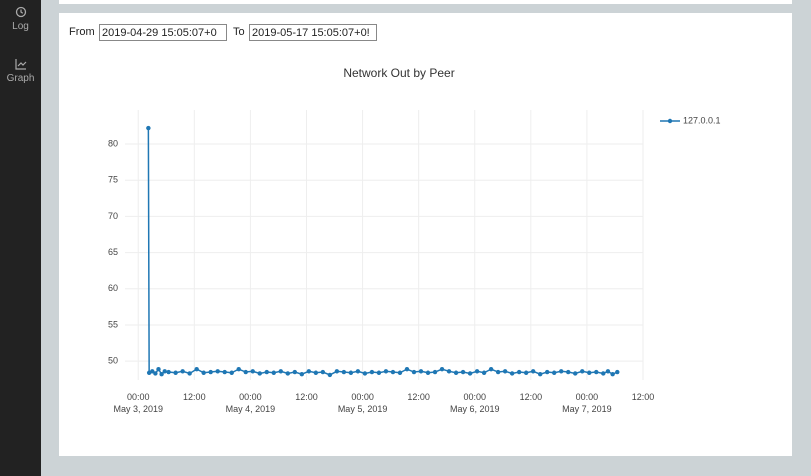  What do you see at coordinates (670, 121) in the screenshot?
I see `legend-swatch` at bounding box center [670, 121].